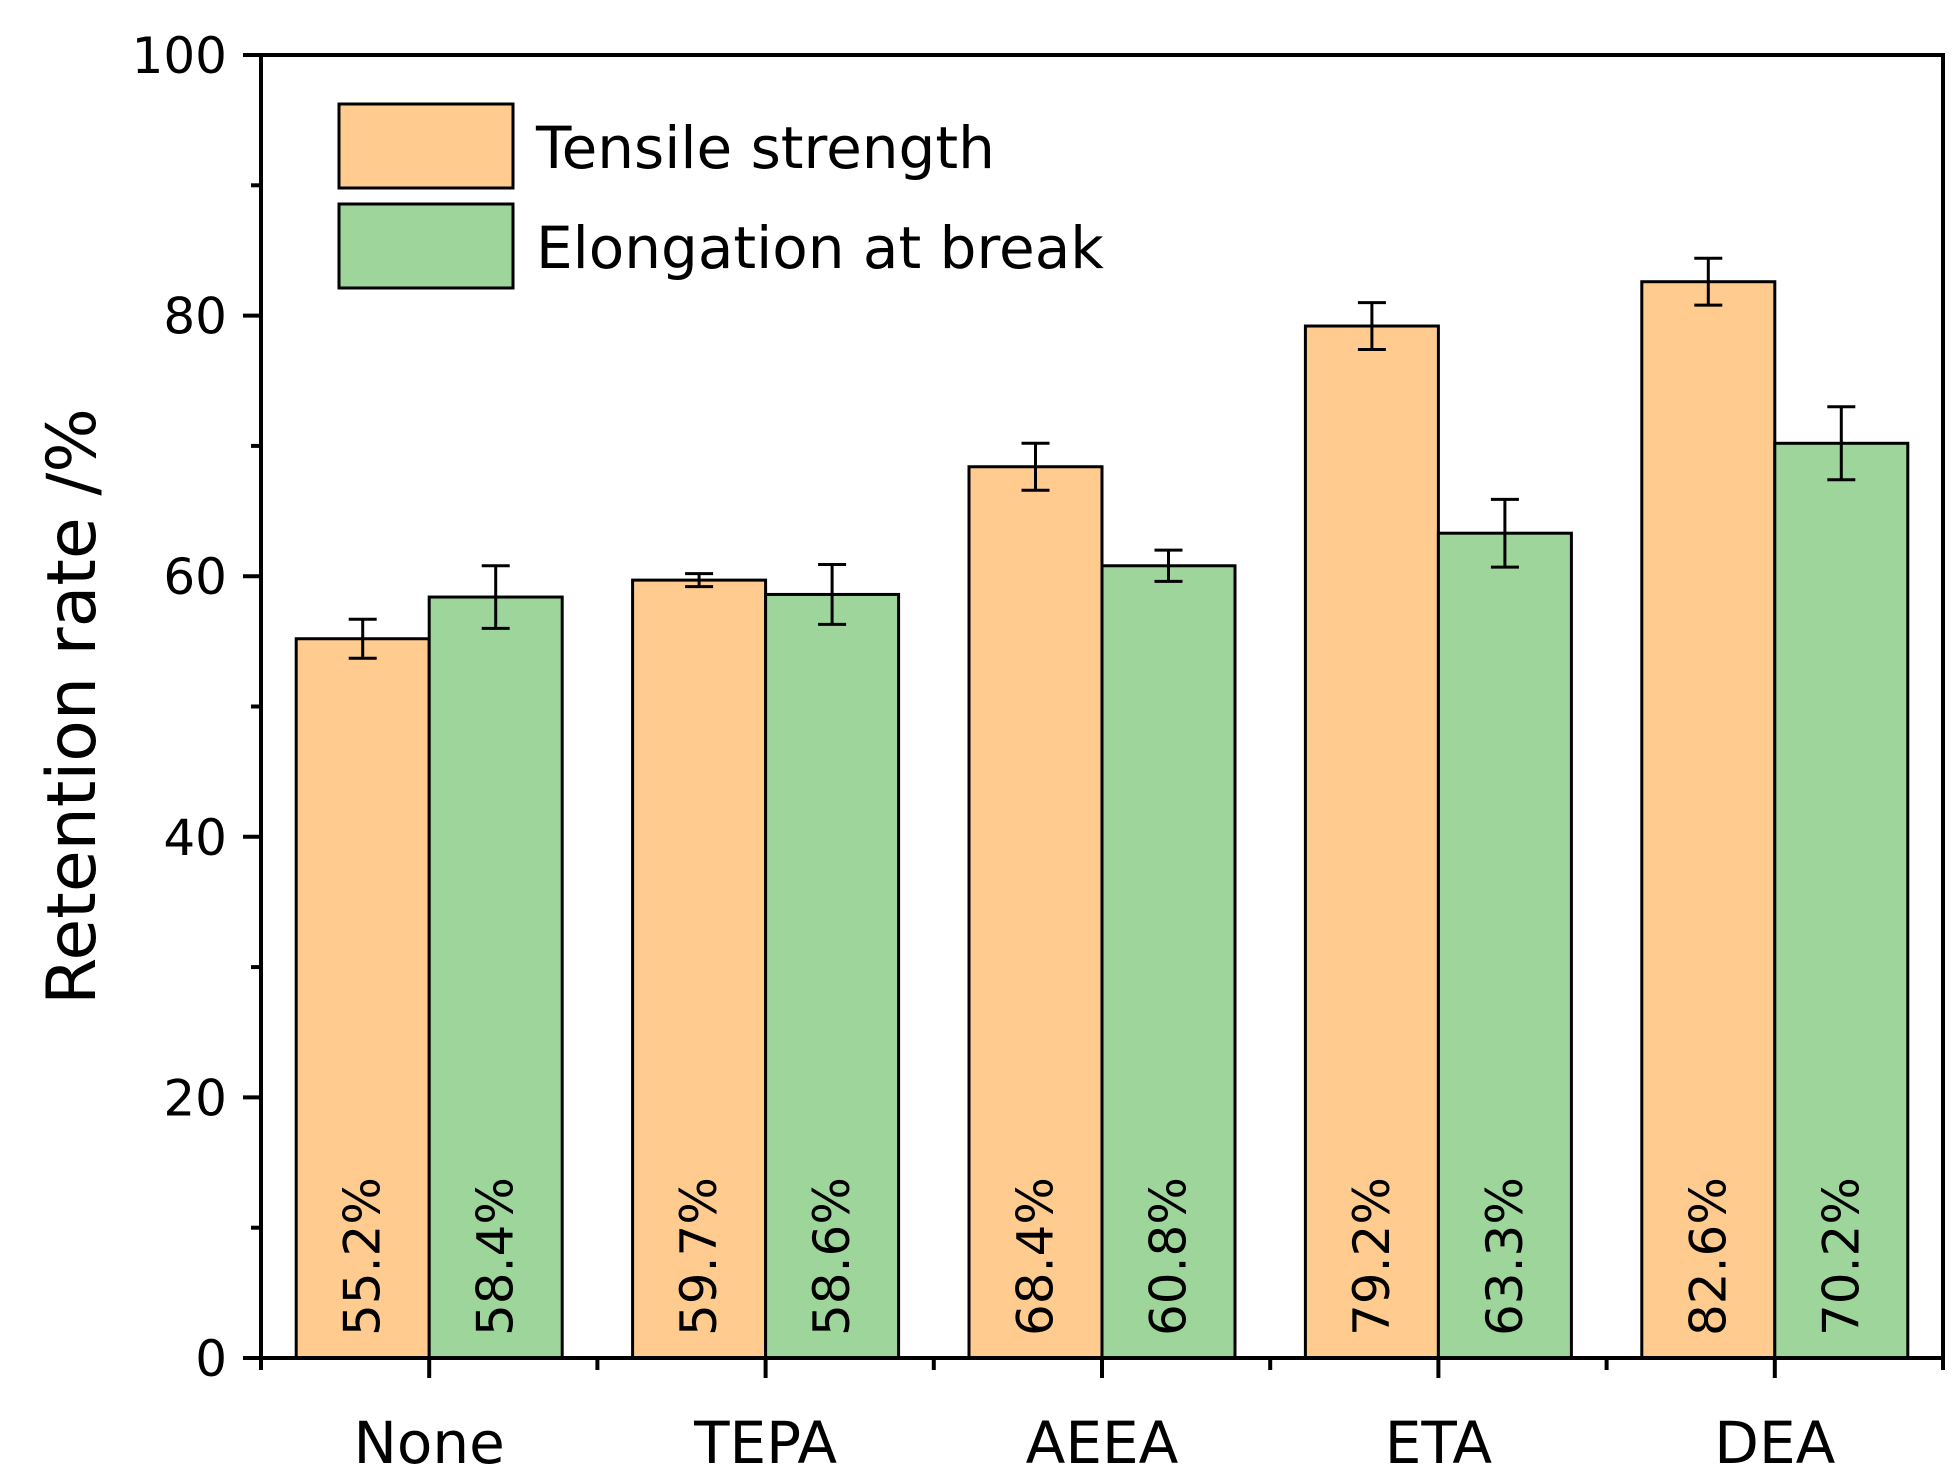  I want to click on bar-tensile-strength-none, so click(362, 998).